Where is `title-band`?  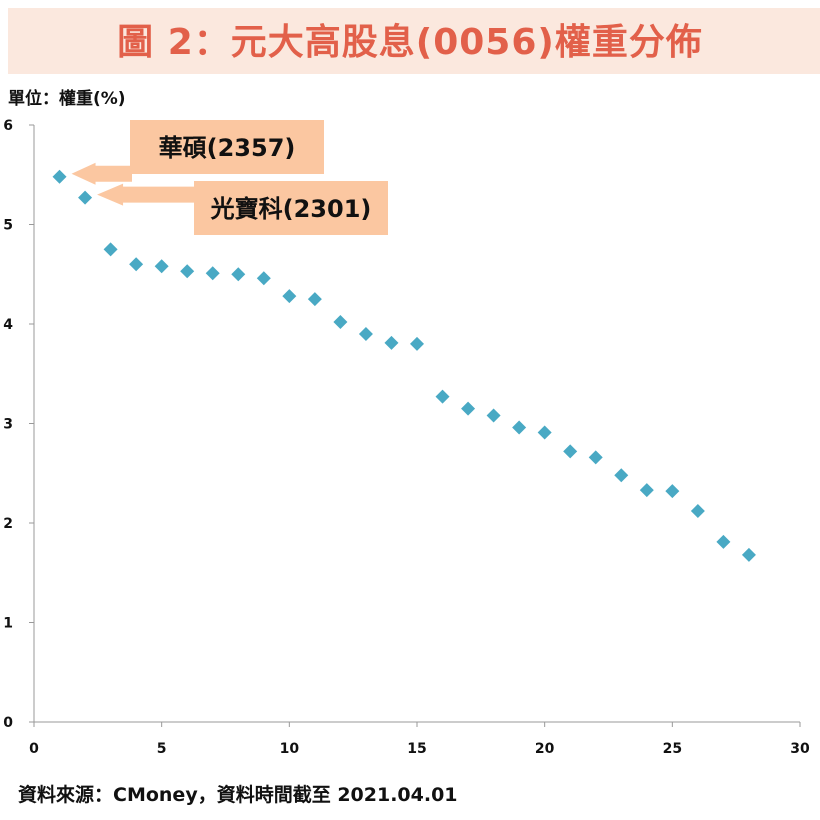
title-band is located at coordinates (414, 41).